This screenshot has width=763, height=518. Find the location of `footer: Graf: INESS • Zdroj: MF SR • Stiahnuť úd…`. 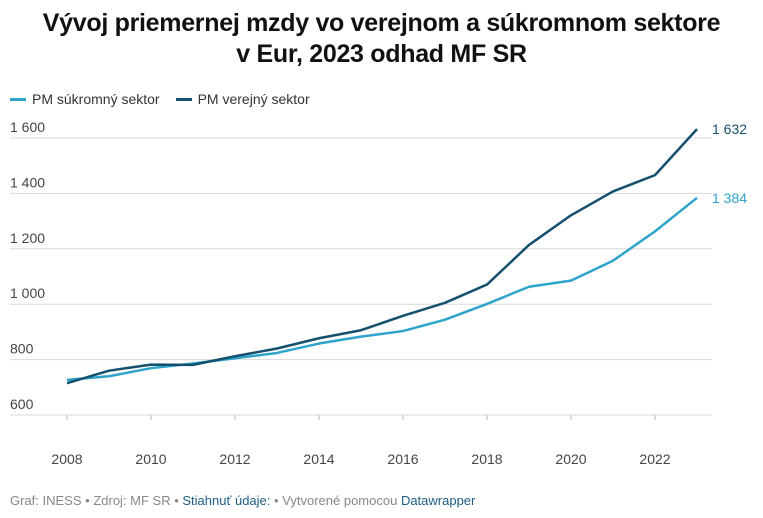

footer: Graf: INESS • Zdroj: MF SR • Stiahnuť úd… is located at coordinates (242, 500).